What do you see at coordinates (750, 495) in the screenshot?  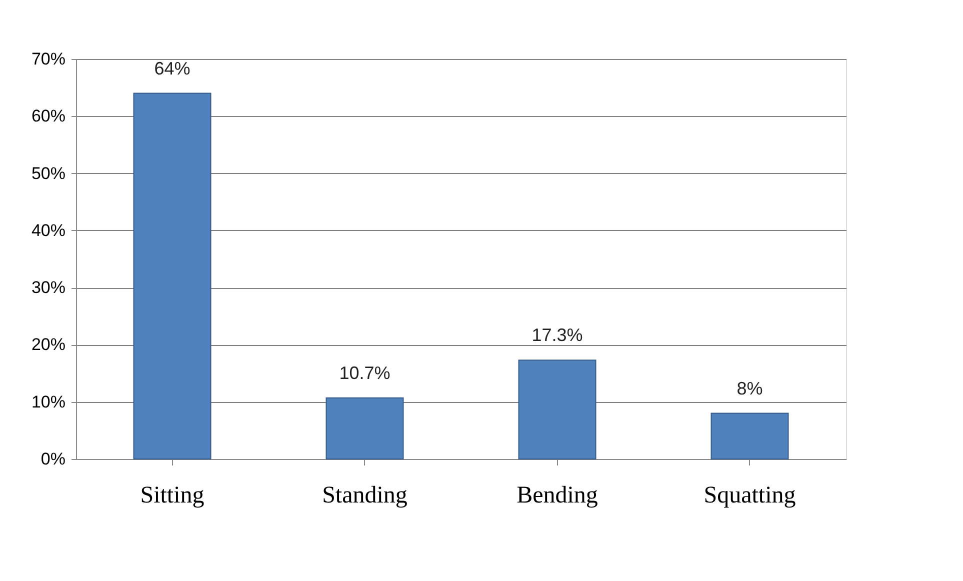 I see `x-tick-label: Squatting` at bounding box center [750, 495].